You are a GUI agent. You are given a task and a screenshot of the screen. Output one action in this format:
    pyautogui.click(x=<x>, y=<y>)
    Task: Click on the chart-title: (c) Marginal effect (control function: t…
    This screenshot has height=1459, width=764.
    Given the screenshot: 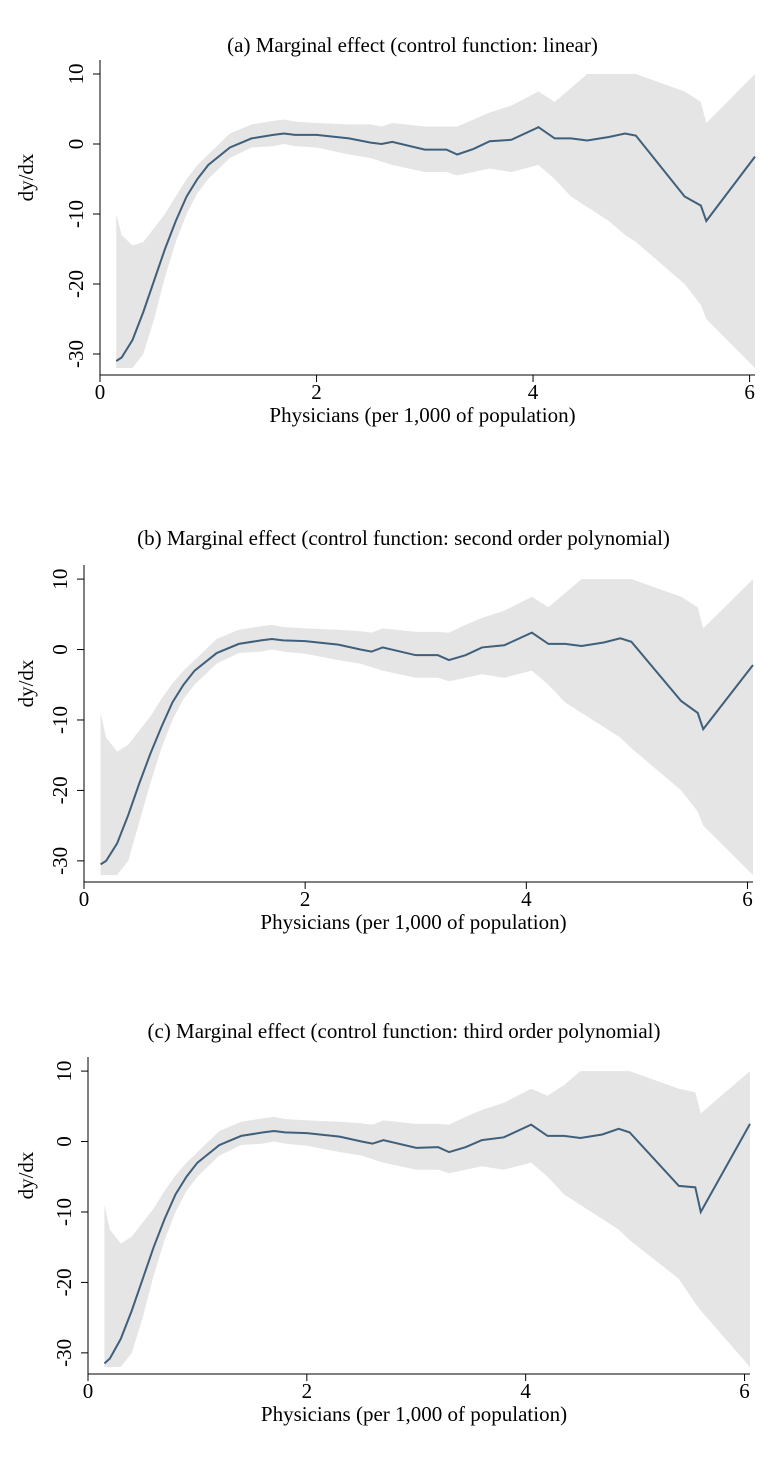 What is the action you would take?
    pyautogui.click(x=404, y=1031)
    